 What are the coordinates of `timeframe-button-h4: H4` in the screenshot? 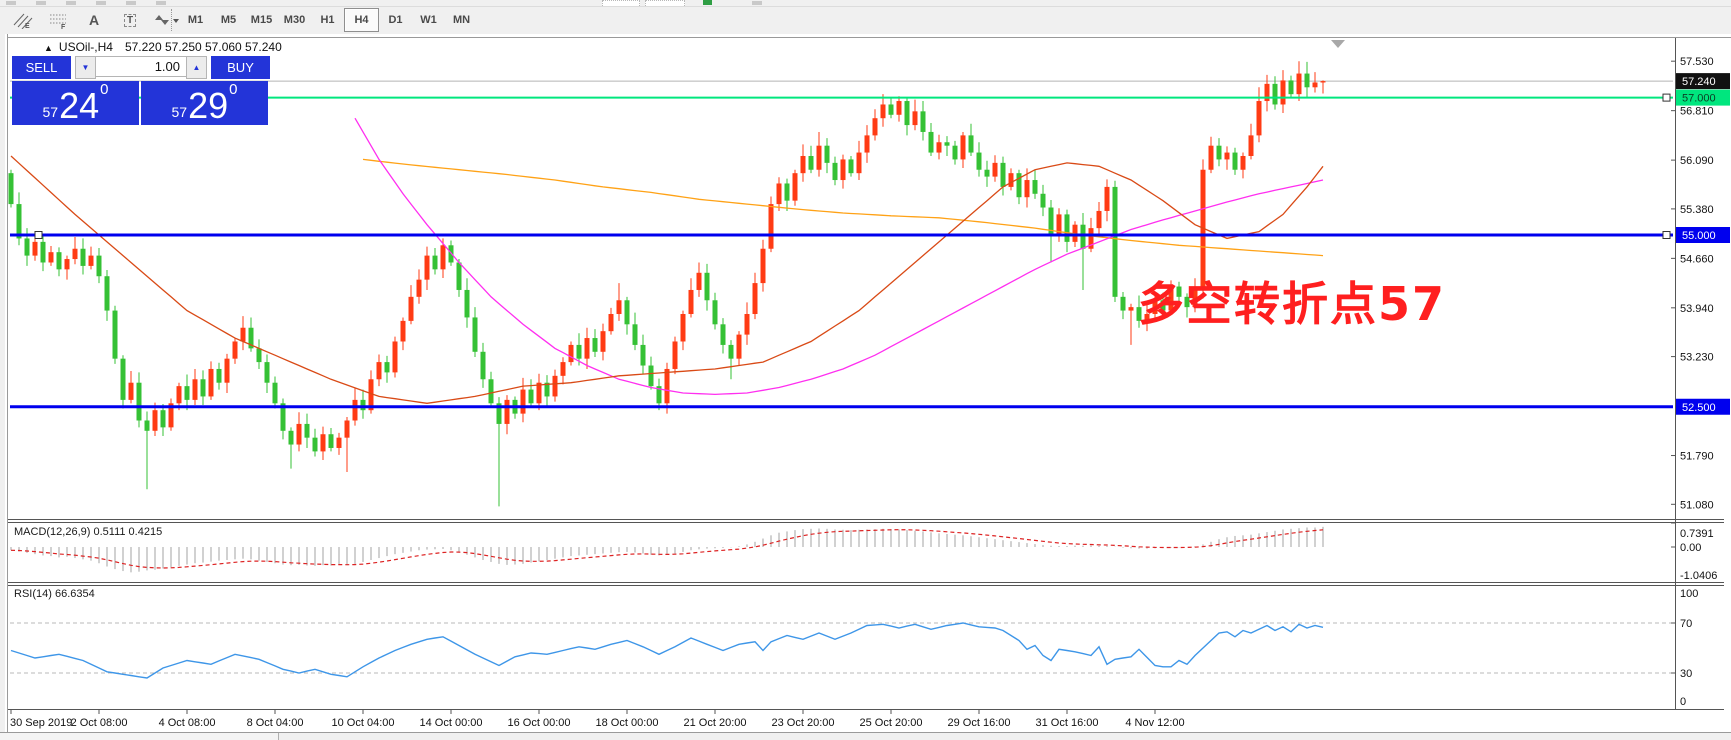 It's located at (361, 20).